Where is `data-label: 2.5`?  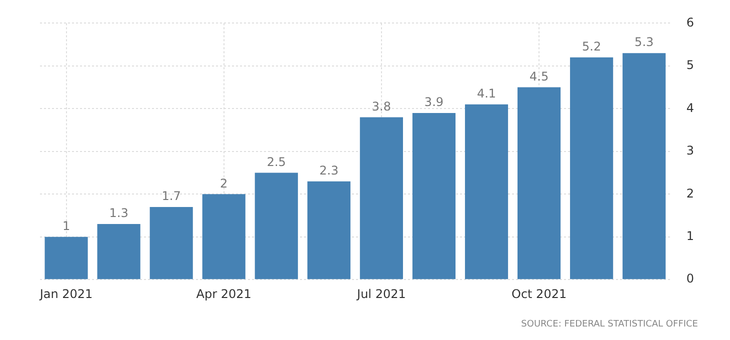 data-label: 2.5 is located at coordinates (276, 161).